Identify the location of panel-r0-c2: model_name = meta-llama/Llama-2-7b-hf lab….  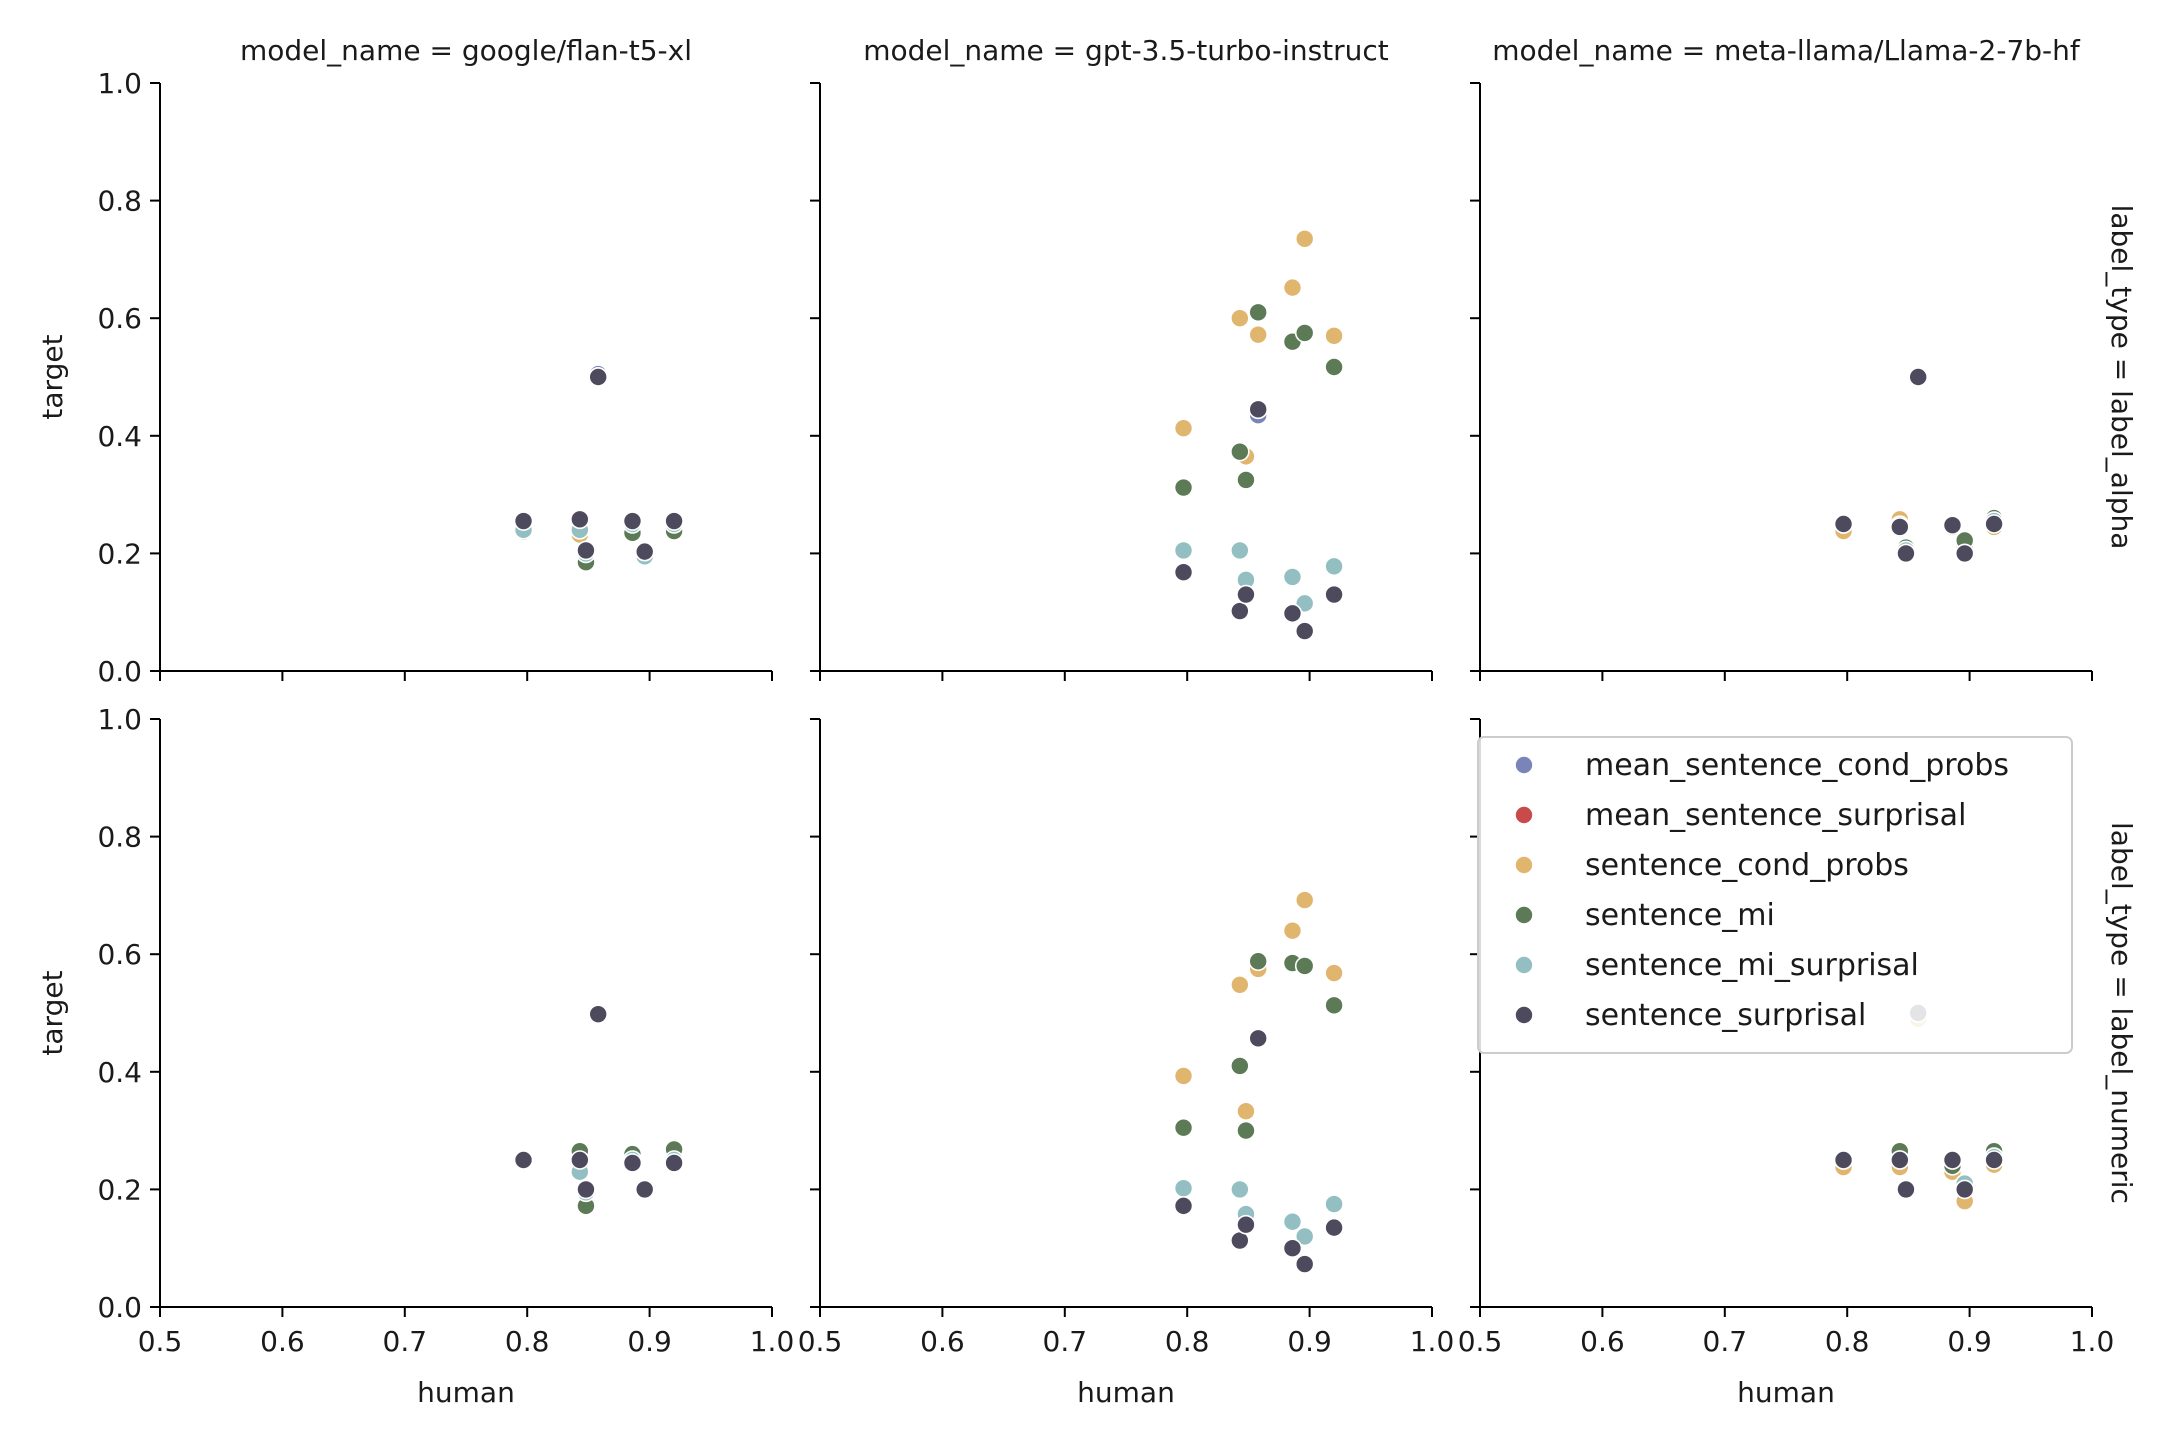
(1804, 357).